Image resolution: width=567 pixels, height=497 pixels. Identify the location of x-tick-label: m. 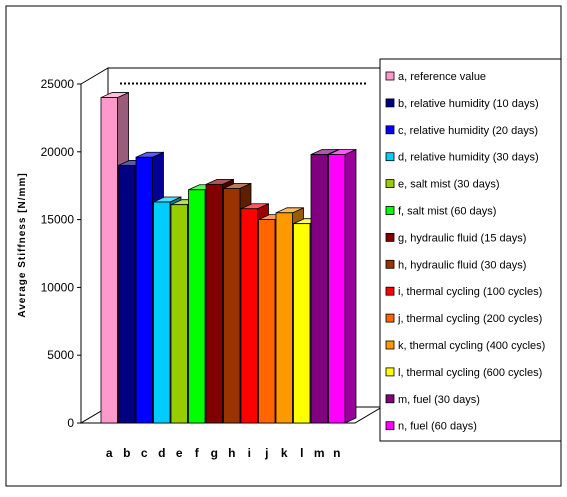
(319, 453).